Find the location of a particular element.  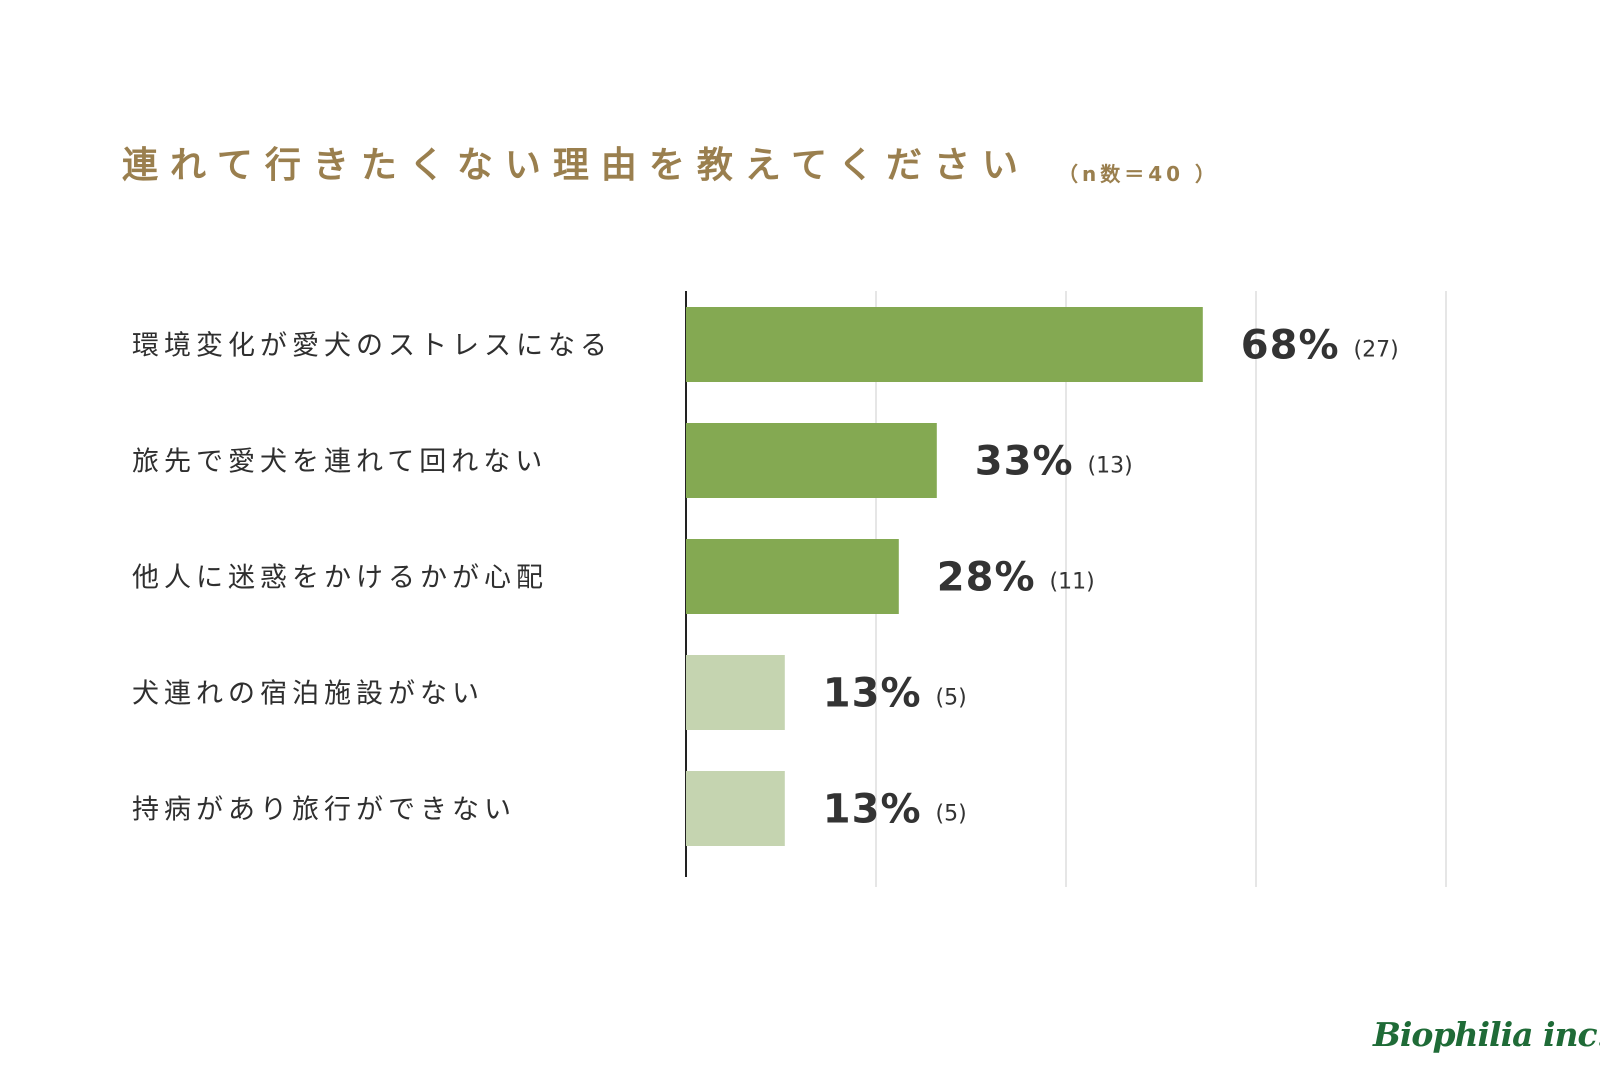

count-label: (13) is located at coordinates (1110, 466).